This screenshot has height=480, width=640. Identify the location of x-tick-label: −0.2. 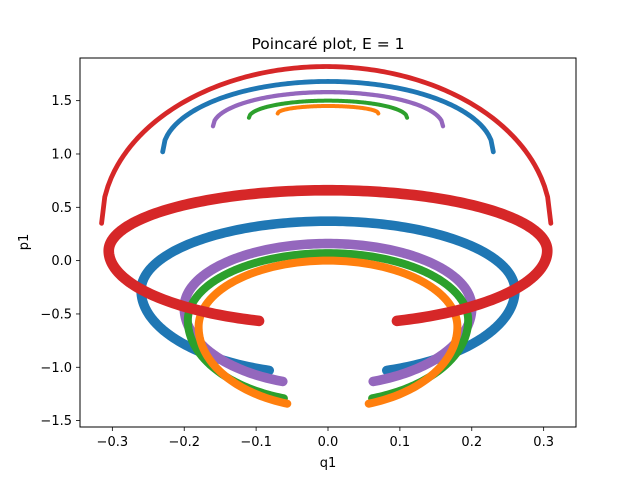
(184, 442).